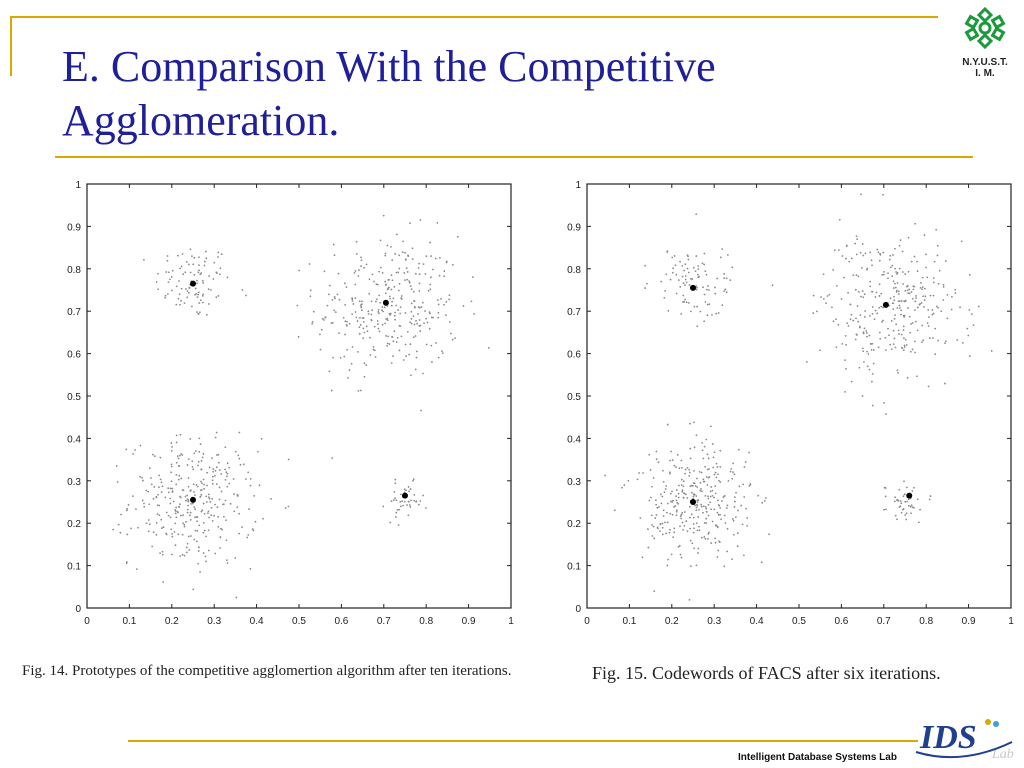 The image size is (1024, 768). What do you see at coordinates (214, 621) in the screenshot?
I see `x-tick-label: 0.3` at bounding box center [214, 621].